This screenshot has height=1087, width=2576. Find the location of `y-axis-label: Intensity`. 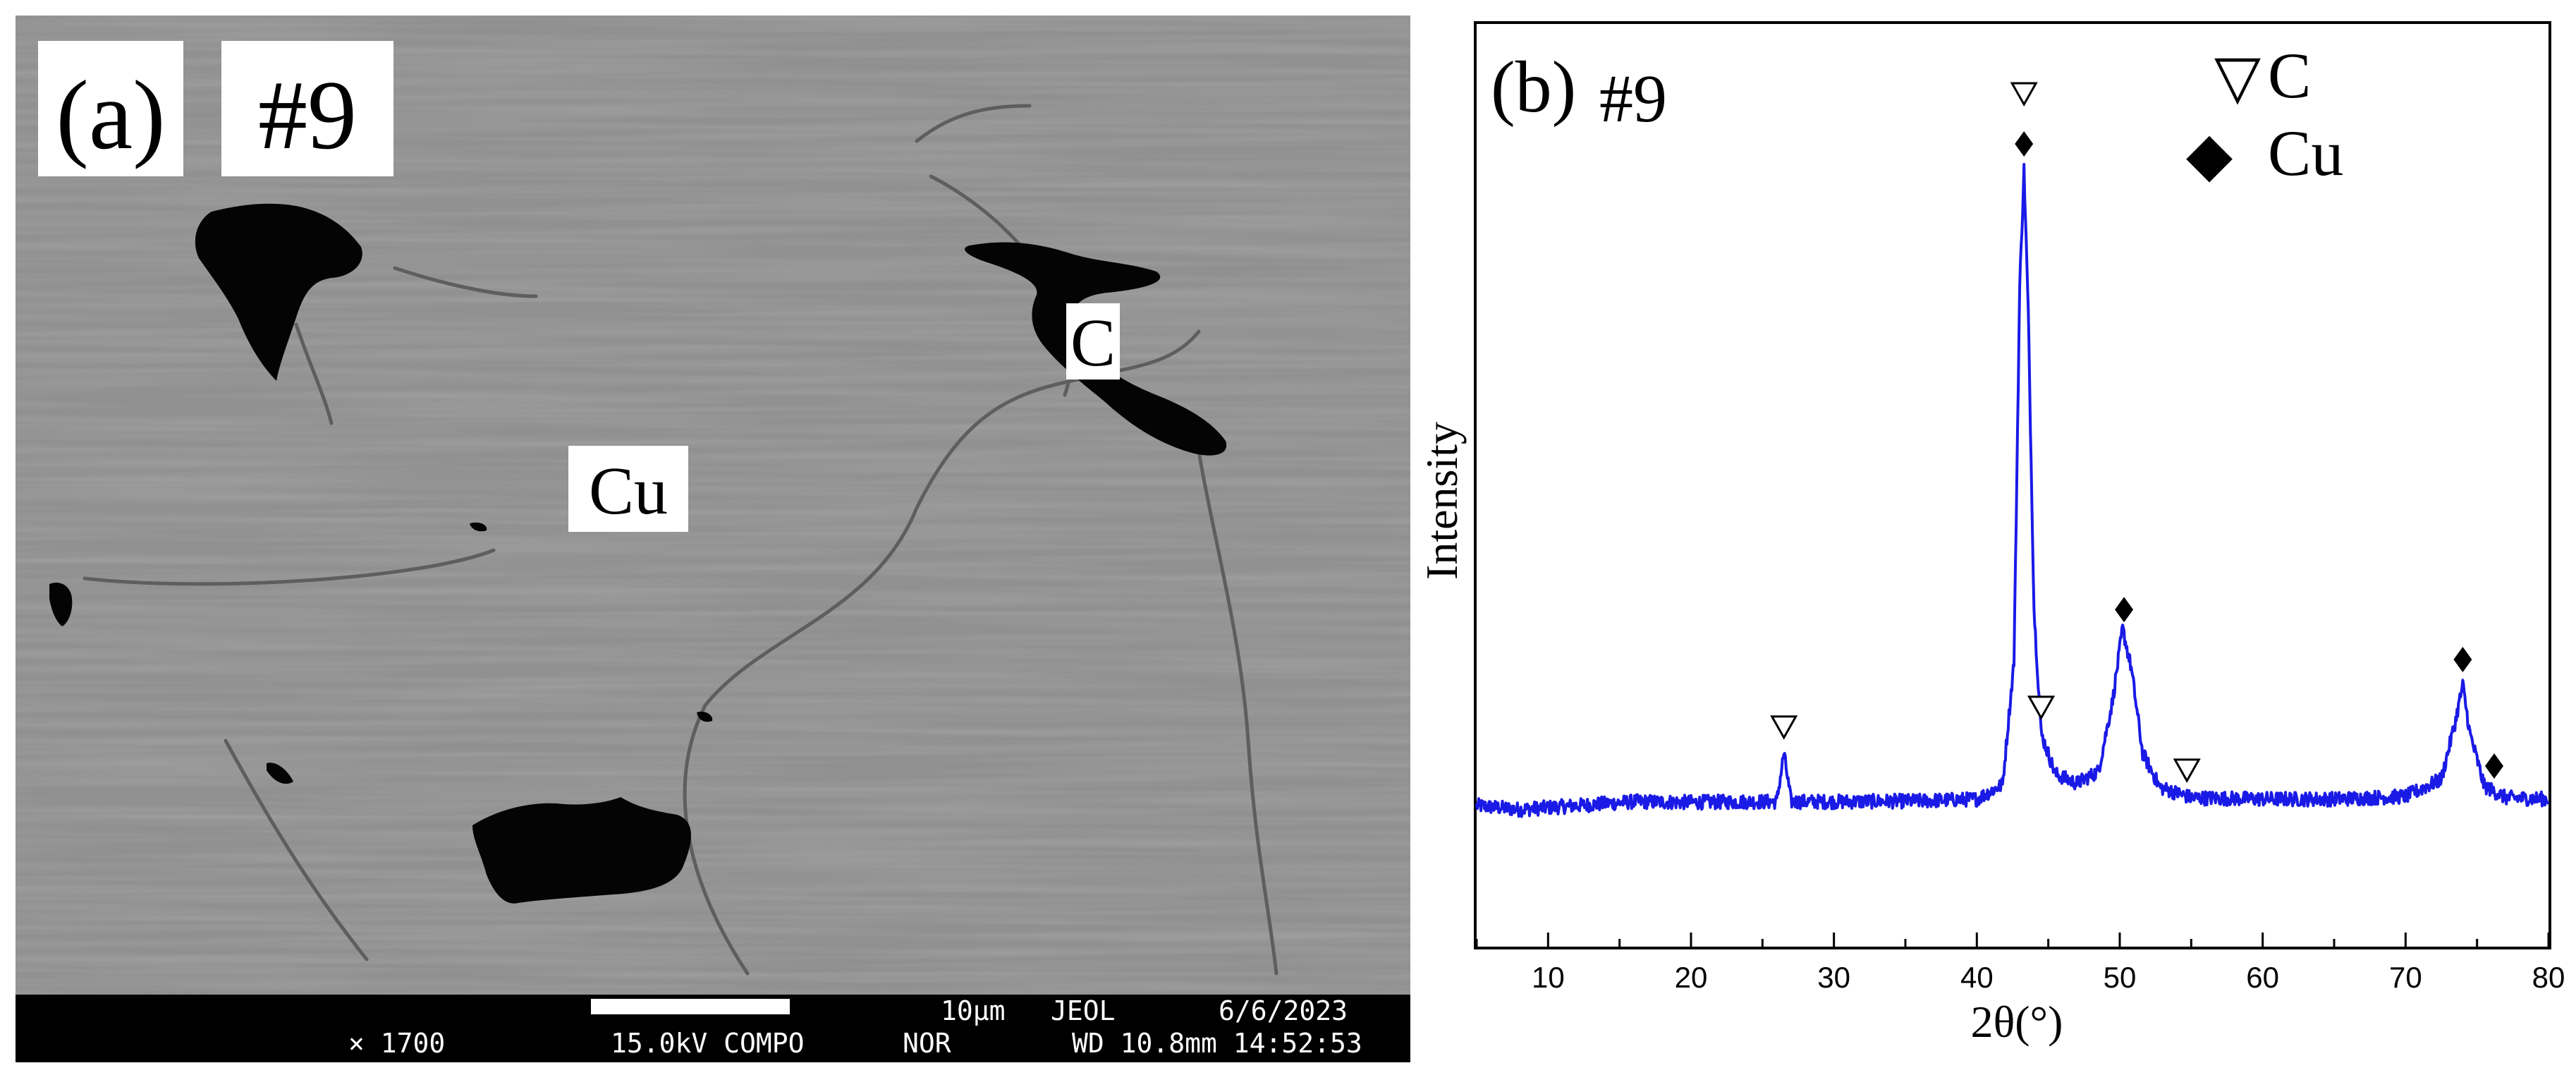

y-axis-label: Intensity is located at coordinates (1442, 501).